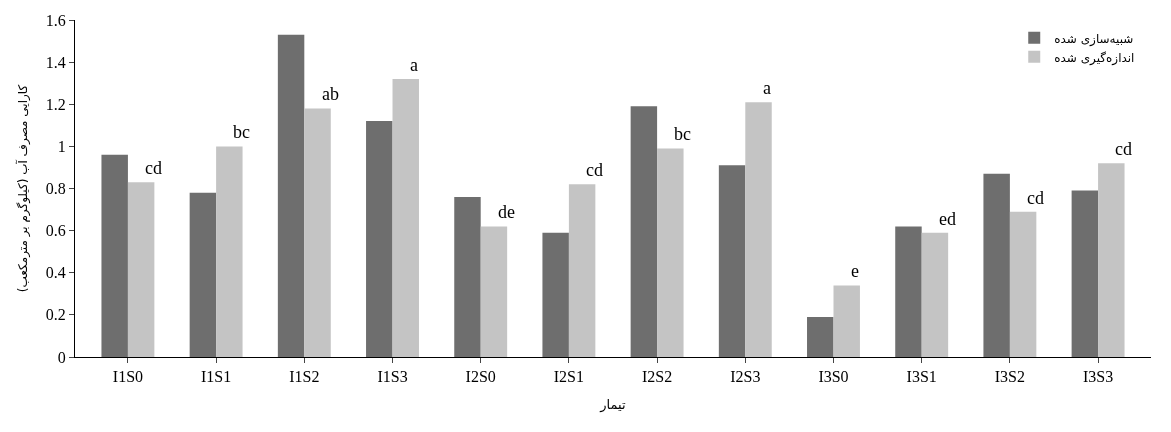 This screenshot has height=432, width=1171. What do you see at coordinates (613, 404) in the screenshot?
I see `x-axis-title: تیمار` at bounding box center [613, 404].